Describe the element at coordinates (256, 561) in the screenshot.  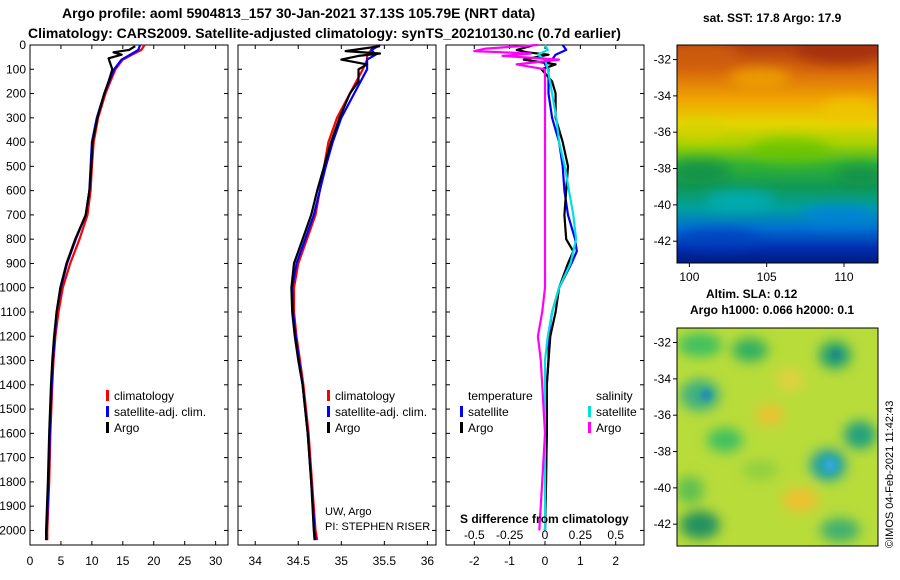
I see `x-tick-label: 34` at that location.